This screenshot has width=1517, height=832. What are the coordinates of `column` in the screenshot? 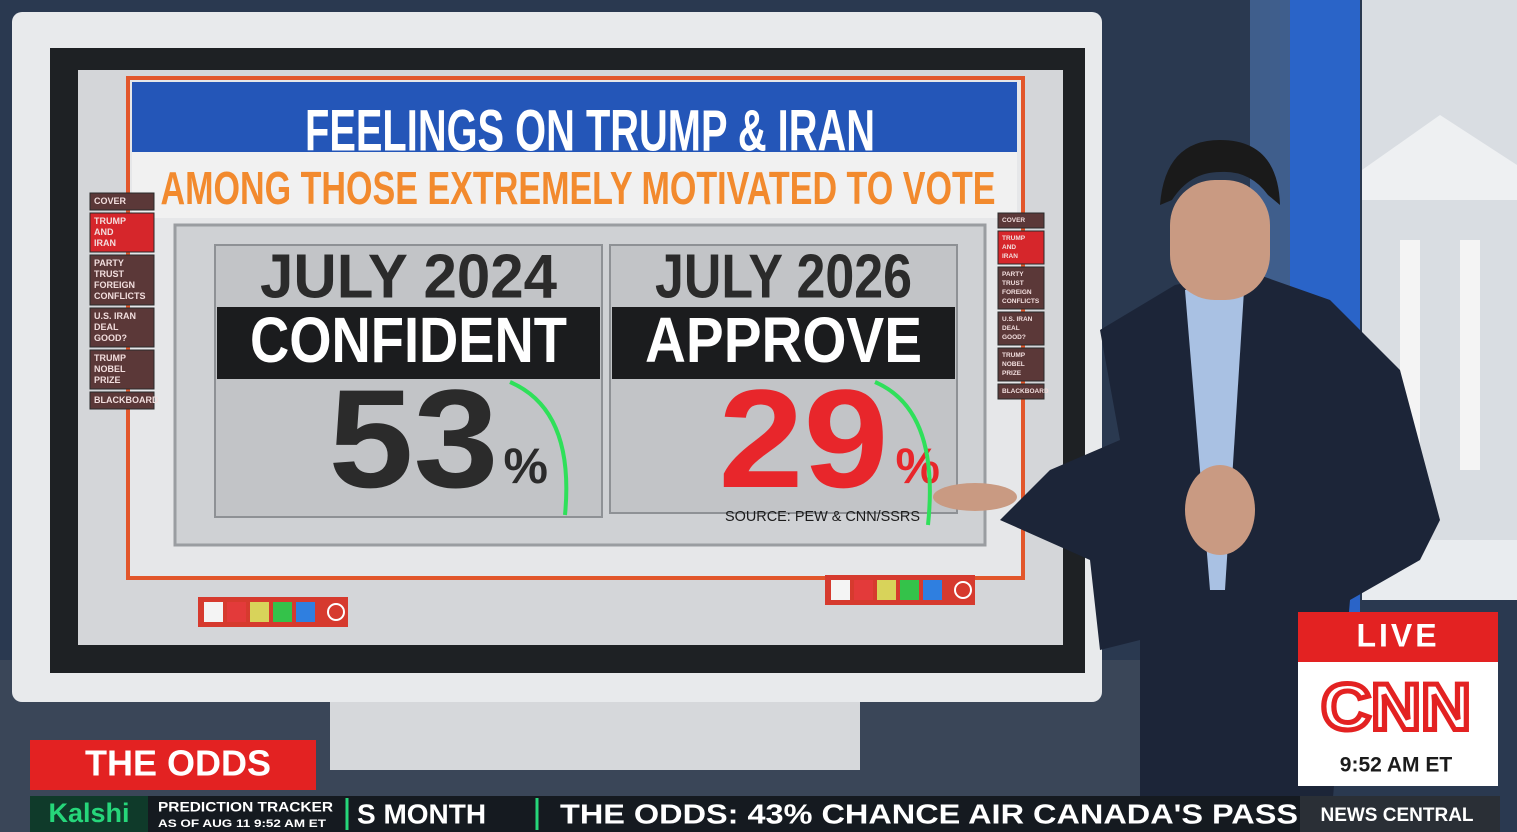 It's located at (1470, 355).